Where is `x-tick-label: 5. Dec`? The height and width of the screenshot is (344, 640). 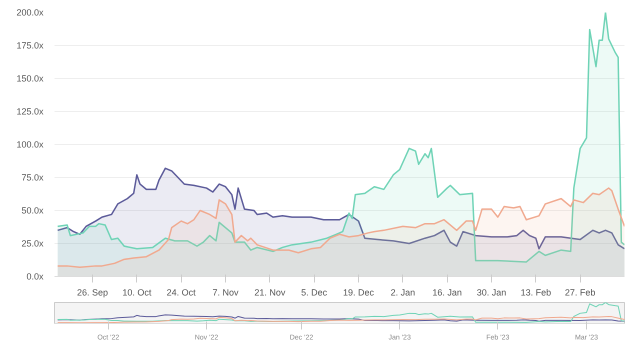
x-tick-label: 5. Dec is located at coordinates (314, 293).